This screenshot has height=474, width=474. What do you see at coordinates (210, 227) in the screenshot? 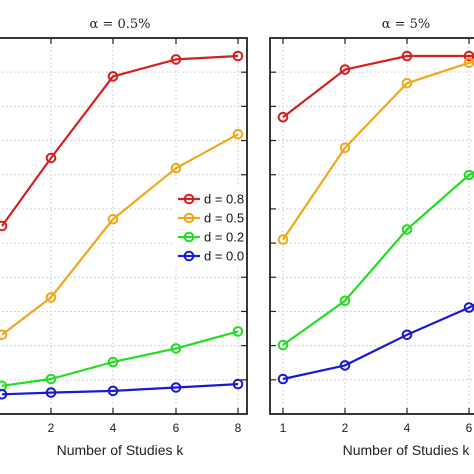
I see `legend: d = 0.8 d = 0.5 d = 0.2 d = 0.0` at bounding box center [210, 227].